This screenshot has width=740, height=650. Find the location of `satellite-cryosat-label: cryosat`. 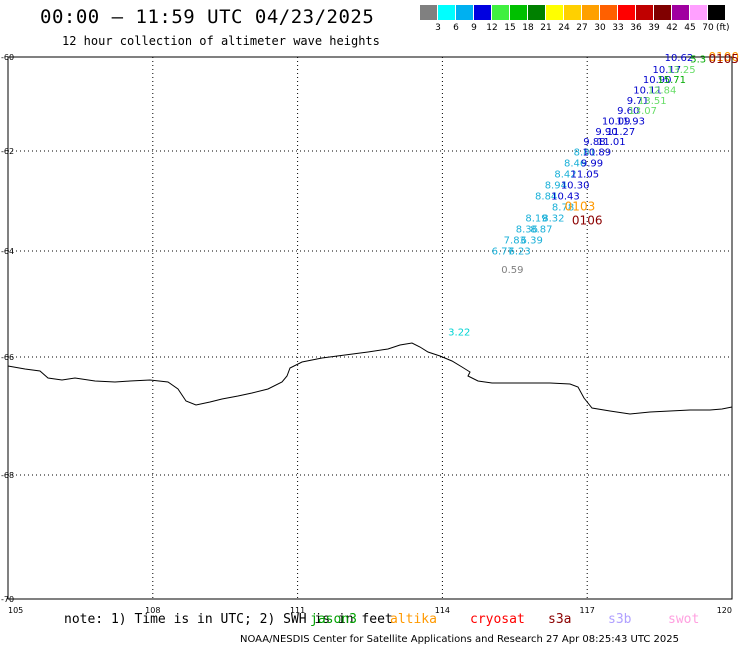

satellite-cryosat-label: cryosat is located at coordinates (497, 619).